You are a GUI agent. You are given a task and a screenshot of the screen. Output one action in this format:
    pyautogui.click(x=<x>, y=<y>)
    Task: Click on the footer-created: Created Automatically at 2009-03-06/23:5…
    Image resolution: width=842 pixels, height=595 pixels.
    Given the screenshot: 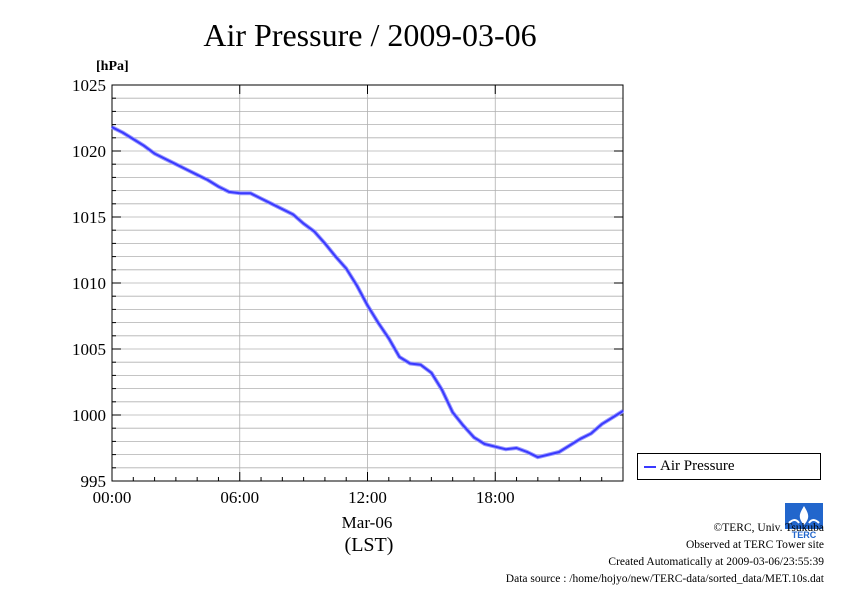 What is the action you would take?
    pyautogui.click(x=716, y=562)
    